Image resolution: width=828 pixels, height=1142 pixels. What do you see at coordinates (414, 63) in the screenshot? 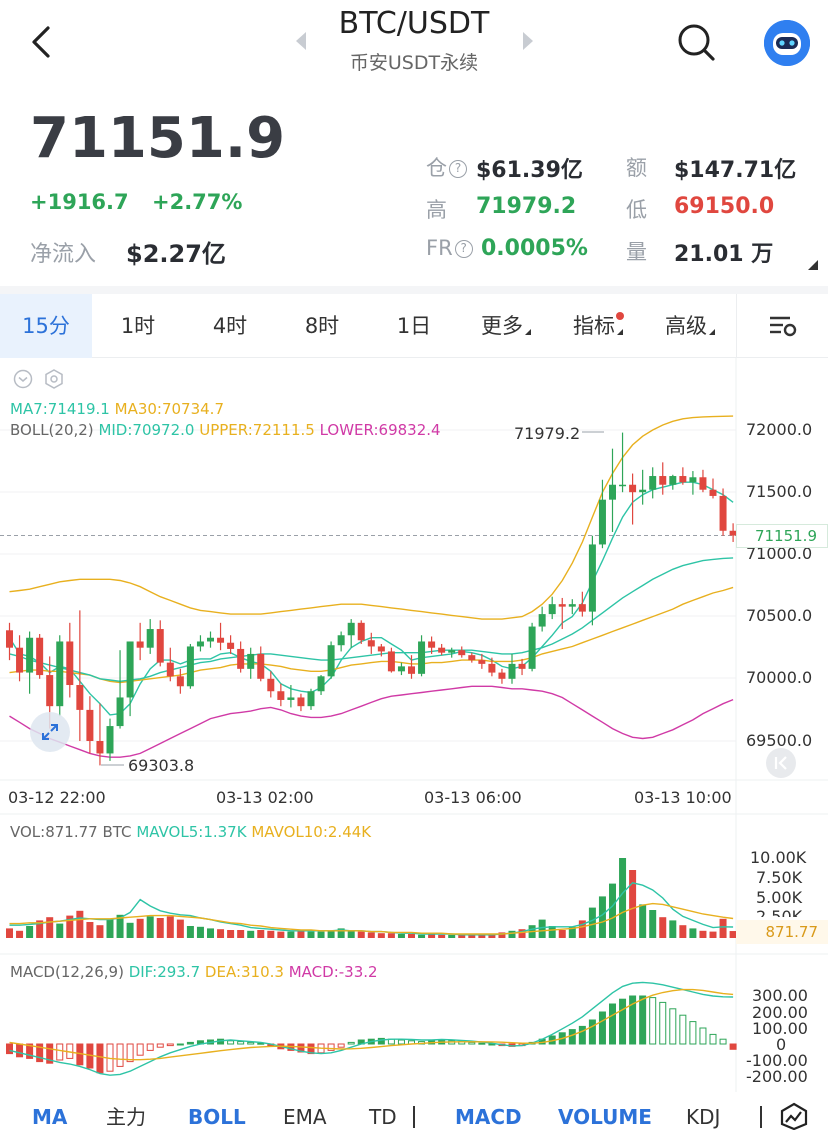
I see `market-subtitle: 币安USDT永续` at bounding box center [414, 63].